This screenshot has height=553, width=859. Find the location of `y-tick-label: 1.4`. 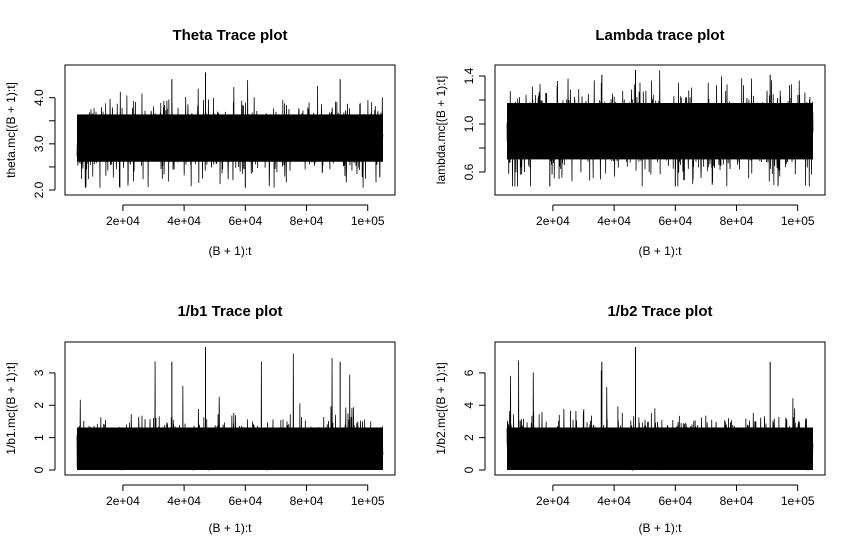

y-tick-label: 1.4 is located at coordinates (469, 75).